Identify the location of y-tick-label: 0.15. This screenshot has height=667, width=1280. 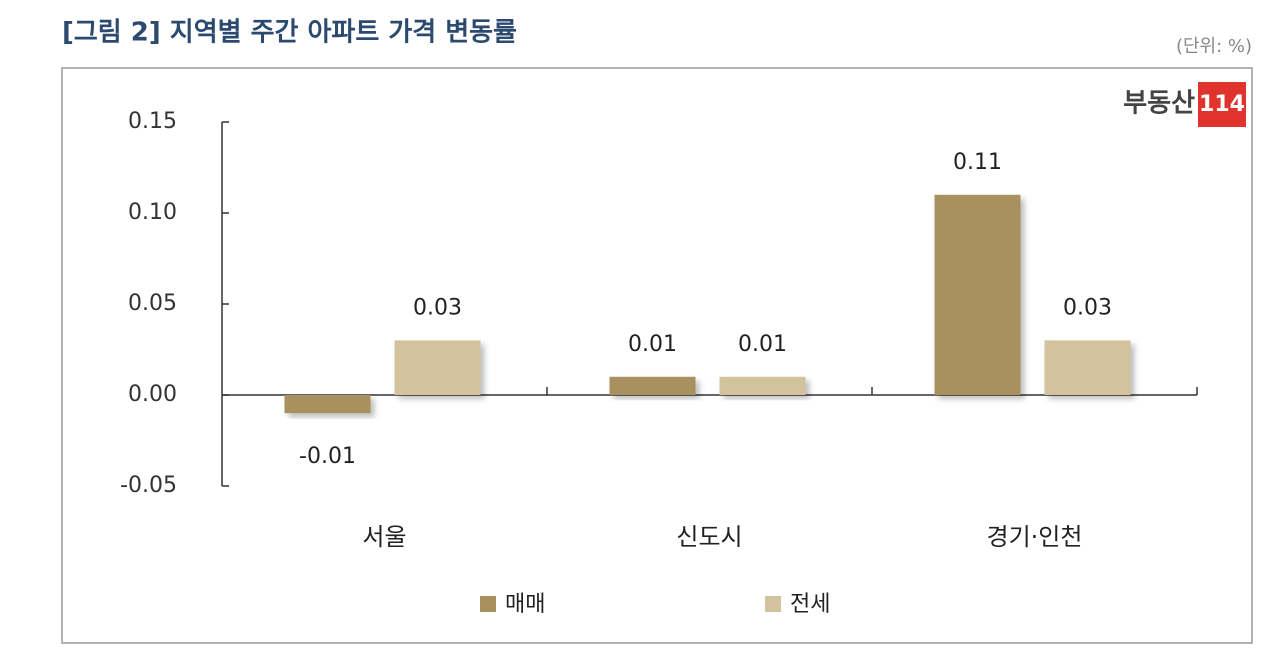
(152, 121).